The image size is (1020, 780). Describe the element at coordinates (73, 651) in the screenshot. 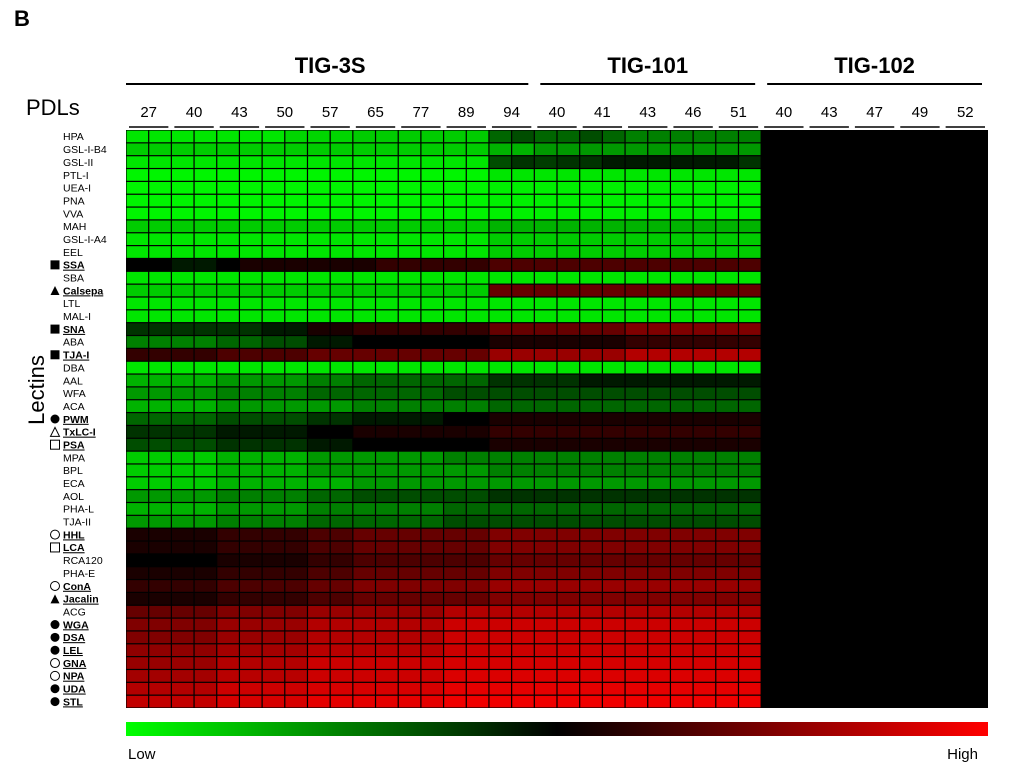

I see `row-label: LEL` at that location.